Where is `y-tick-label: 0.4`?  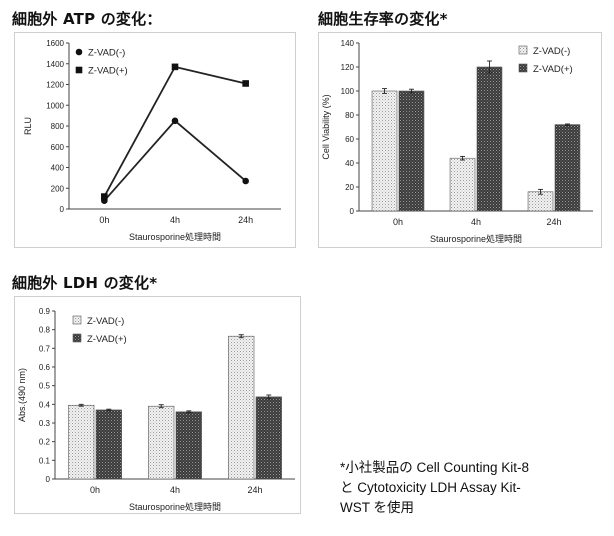
y-tick-label: 0.4 is located at coordinates (45, 404).